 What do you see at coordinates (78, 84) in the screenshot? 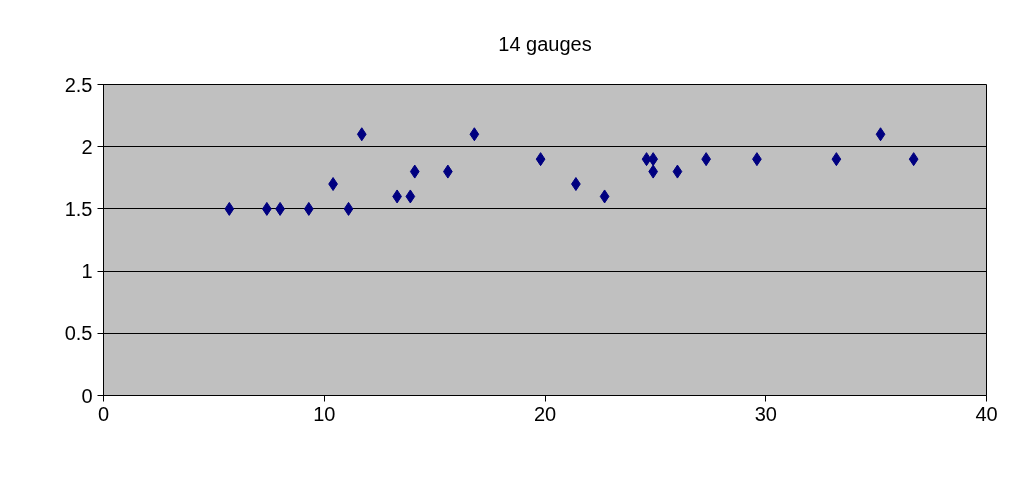
I see `y-tick-label: 2.5` at bounding box center [78, 84].